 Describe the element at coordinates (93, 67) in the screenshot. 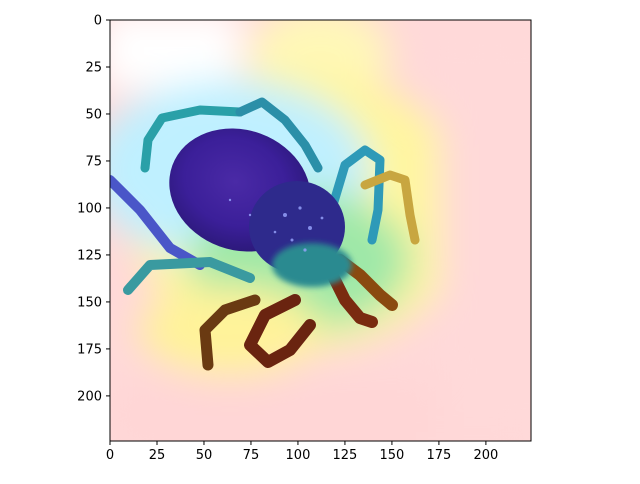

I see `y-tick-label: 25` at that location.